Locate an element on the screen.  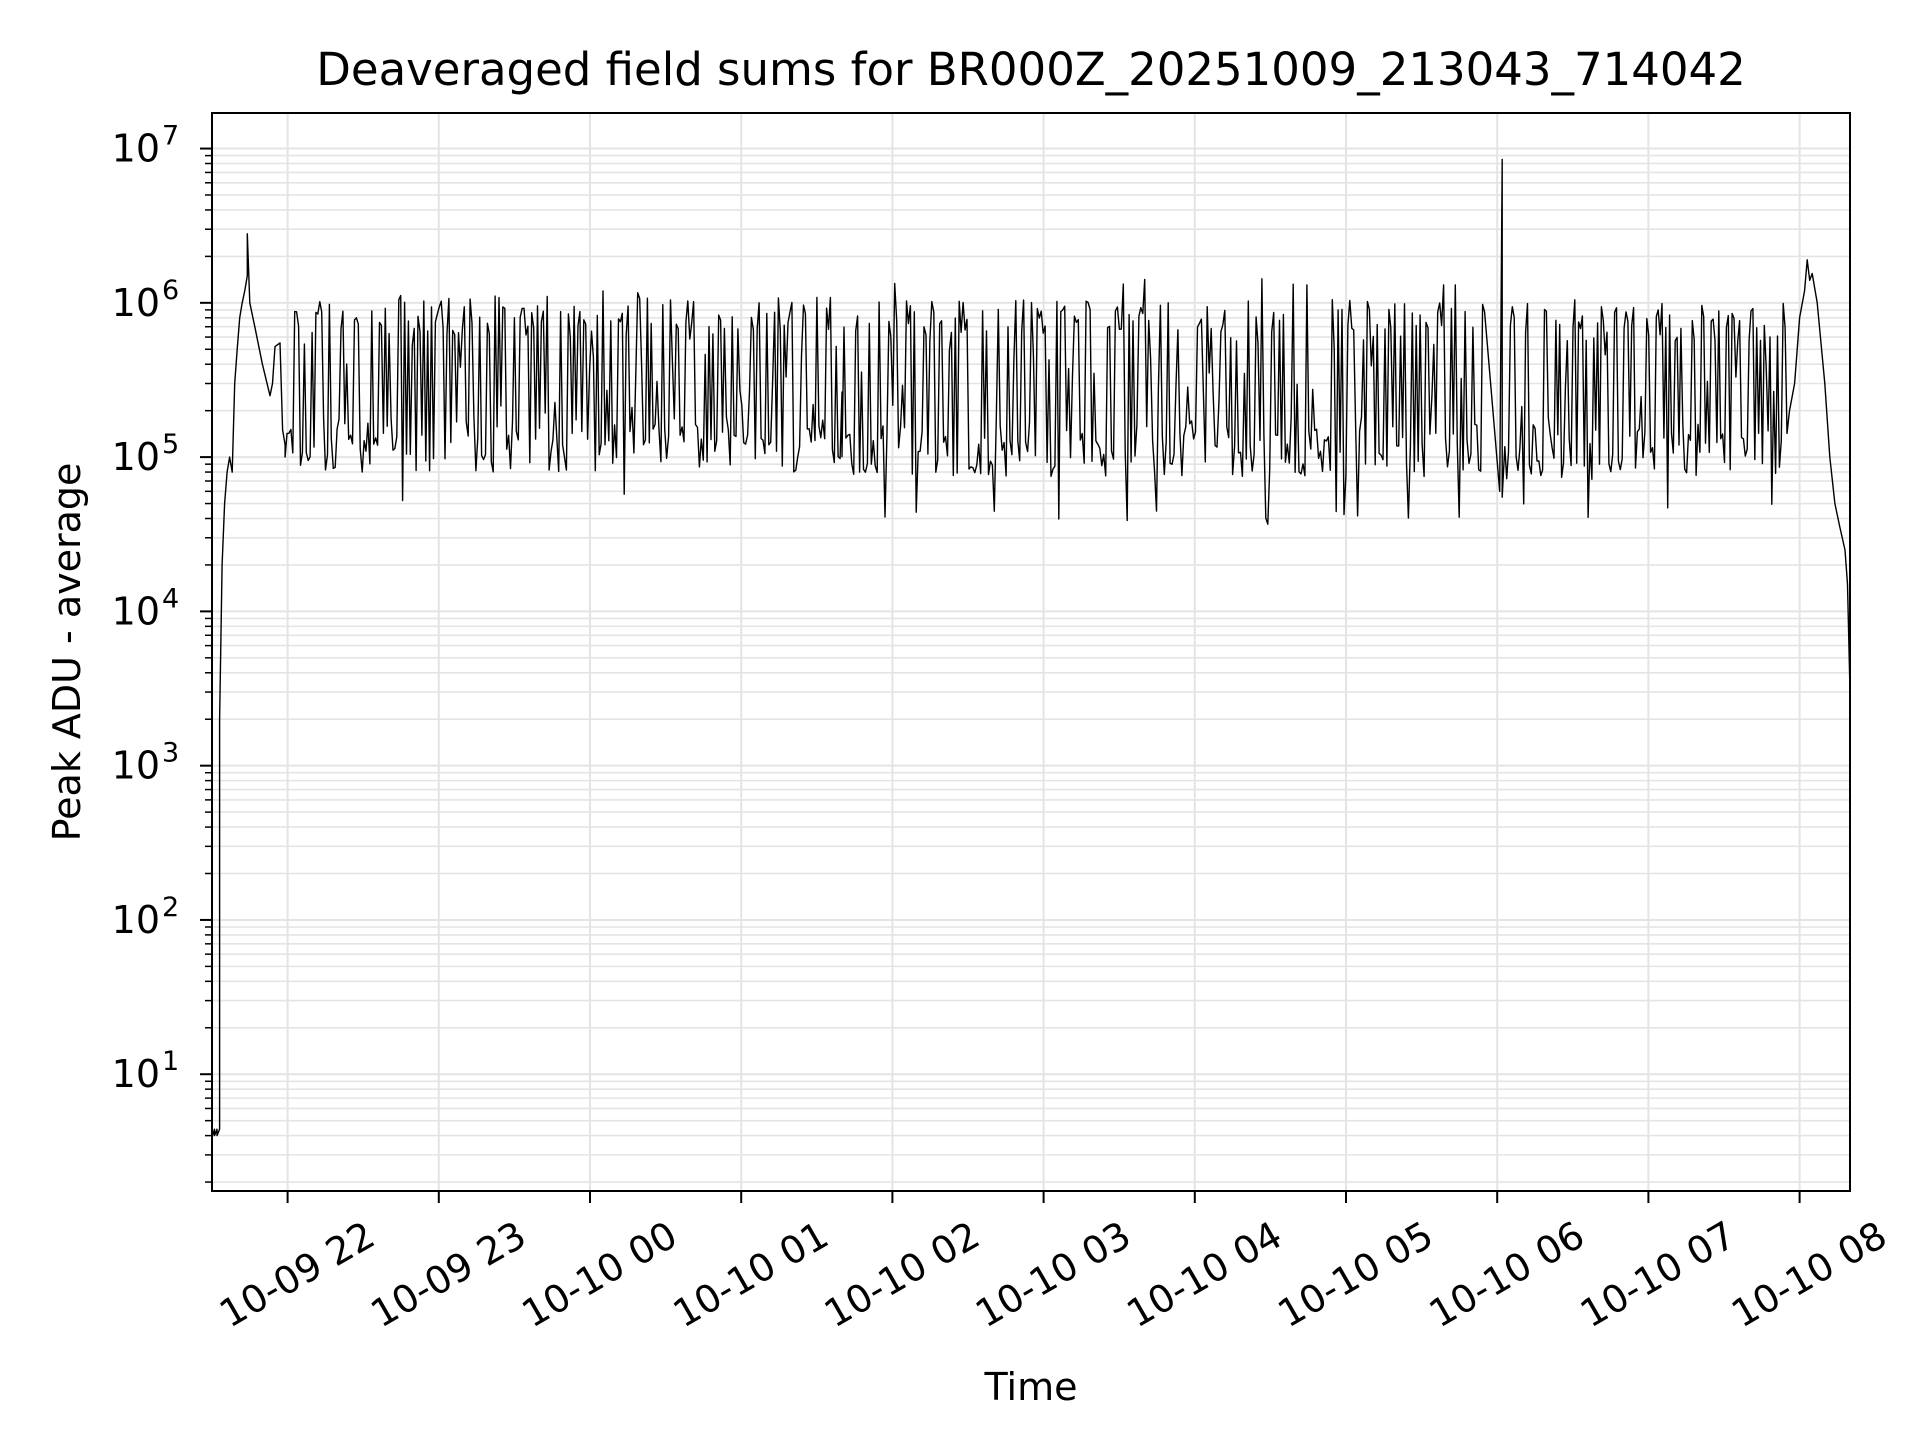
x-axis-label: Time is located at coordinates (1031, 1387).